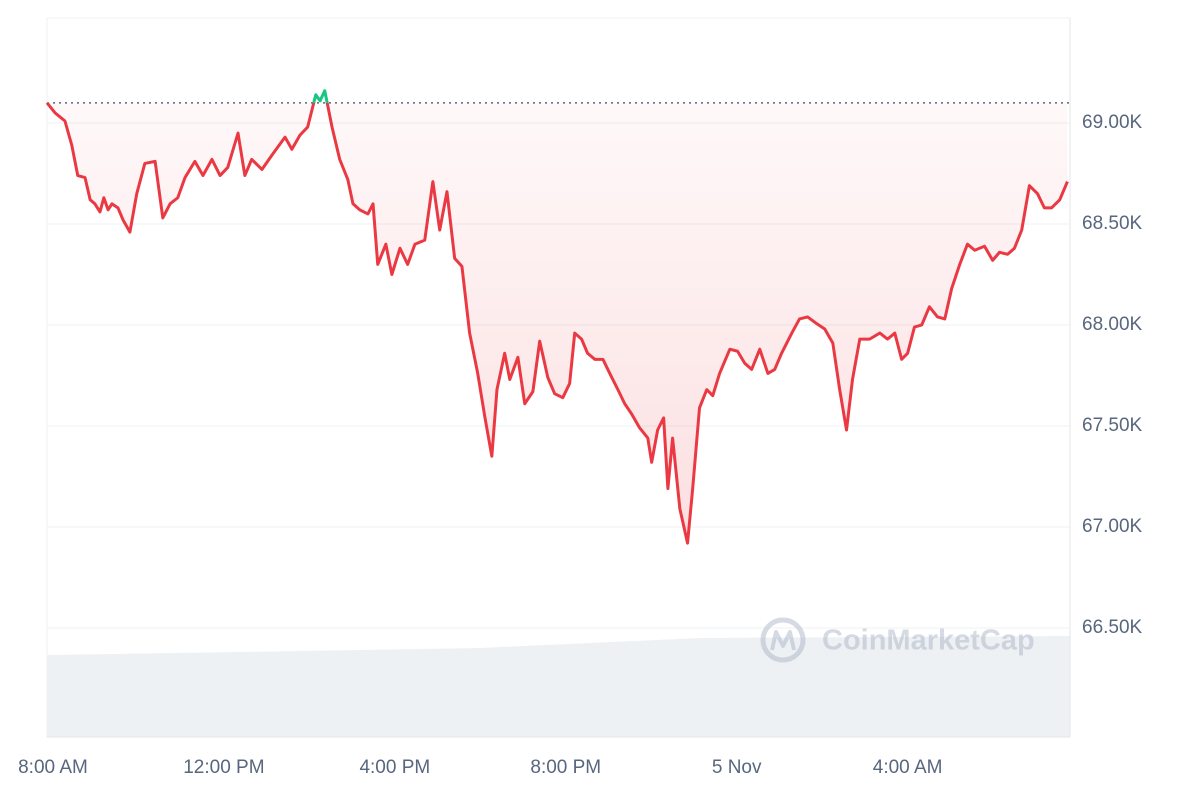 The width and height of the screenshot is (1200, 805). Describe the element at coordinates (53, 767) in the screenshot. I see `x-tick-label: 8:00 AM` at that location.